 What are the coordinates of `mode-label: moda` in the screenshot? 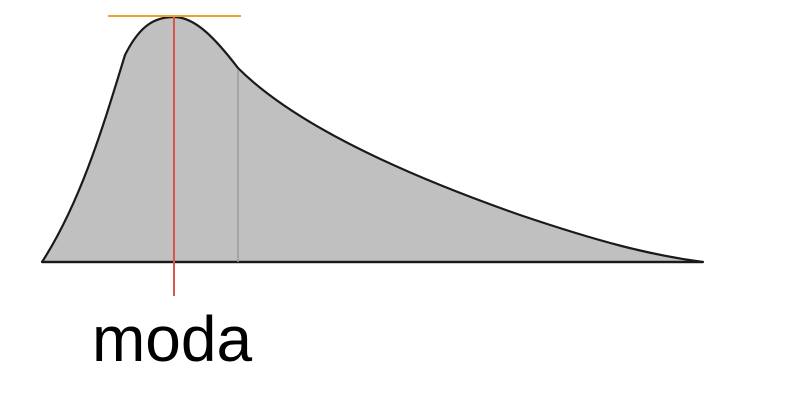 It's located at (172, 339).